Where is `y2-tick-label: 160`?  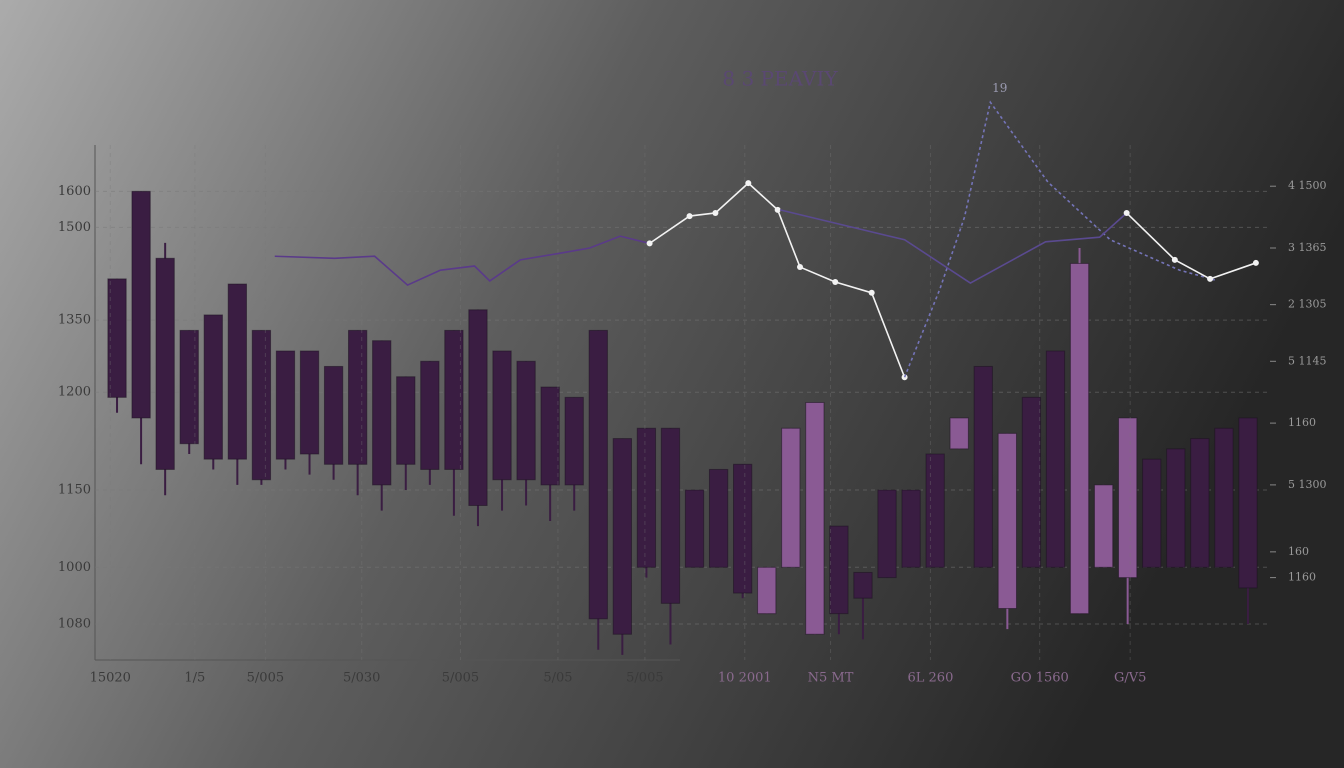 y2-tick-label: 160 is located at coordinates (1298, 551).